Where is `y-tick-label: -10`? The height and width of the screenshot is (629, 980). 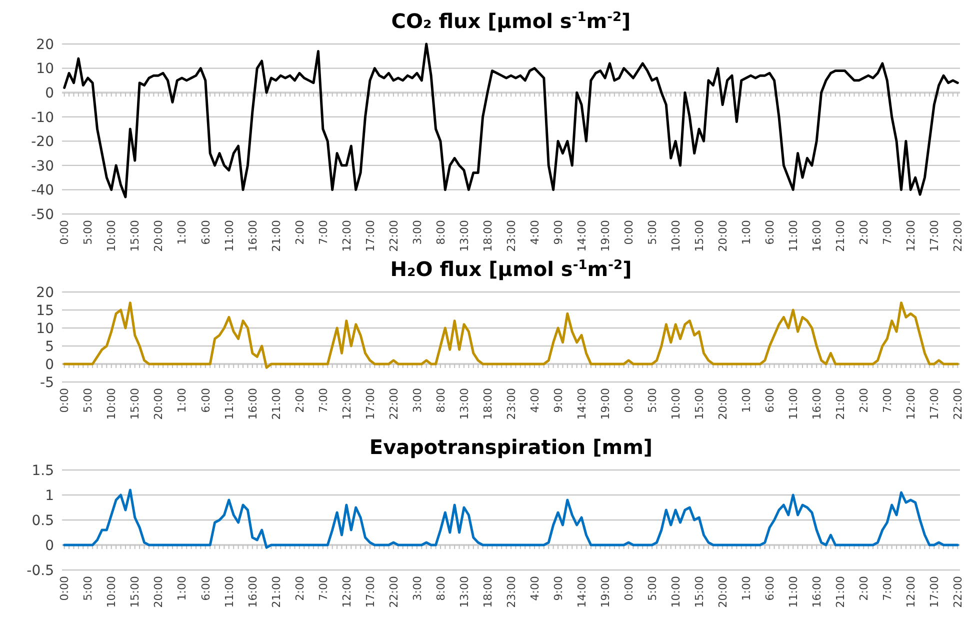
y-tick-label: -10 is located at coordinates (42, 118).